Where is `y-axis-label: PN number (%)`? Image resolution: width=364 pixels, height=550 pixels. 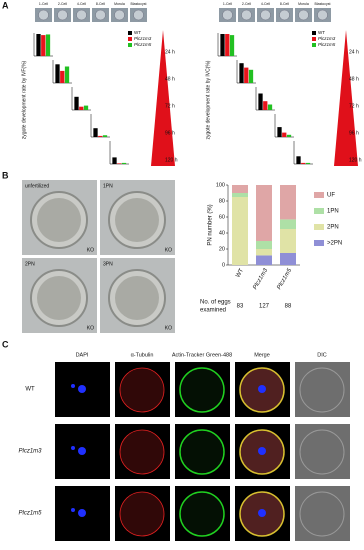 y-axis-label: PN number (%) is located at coordinates (211, 224).